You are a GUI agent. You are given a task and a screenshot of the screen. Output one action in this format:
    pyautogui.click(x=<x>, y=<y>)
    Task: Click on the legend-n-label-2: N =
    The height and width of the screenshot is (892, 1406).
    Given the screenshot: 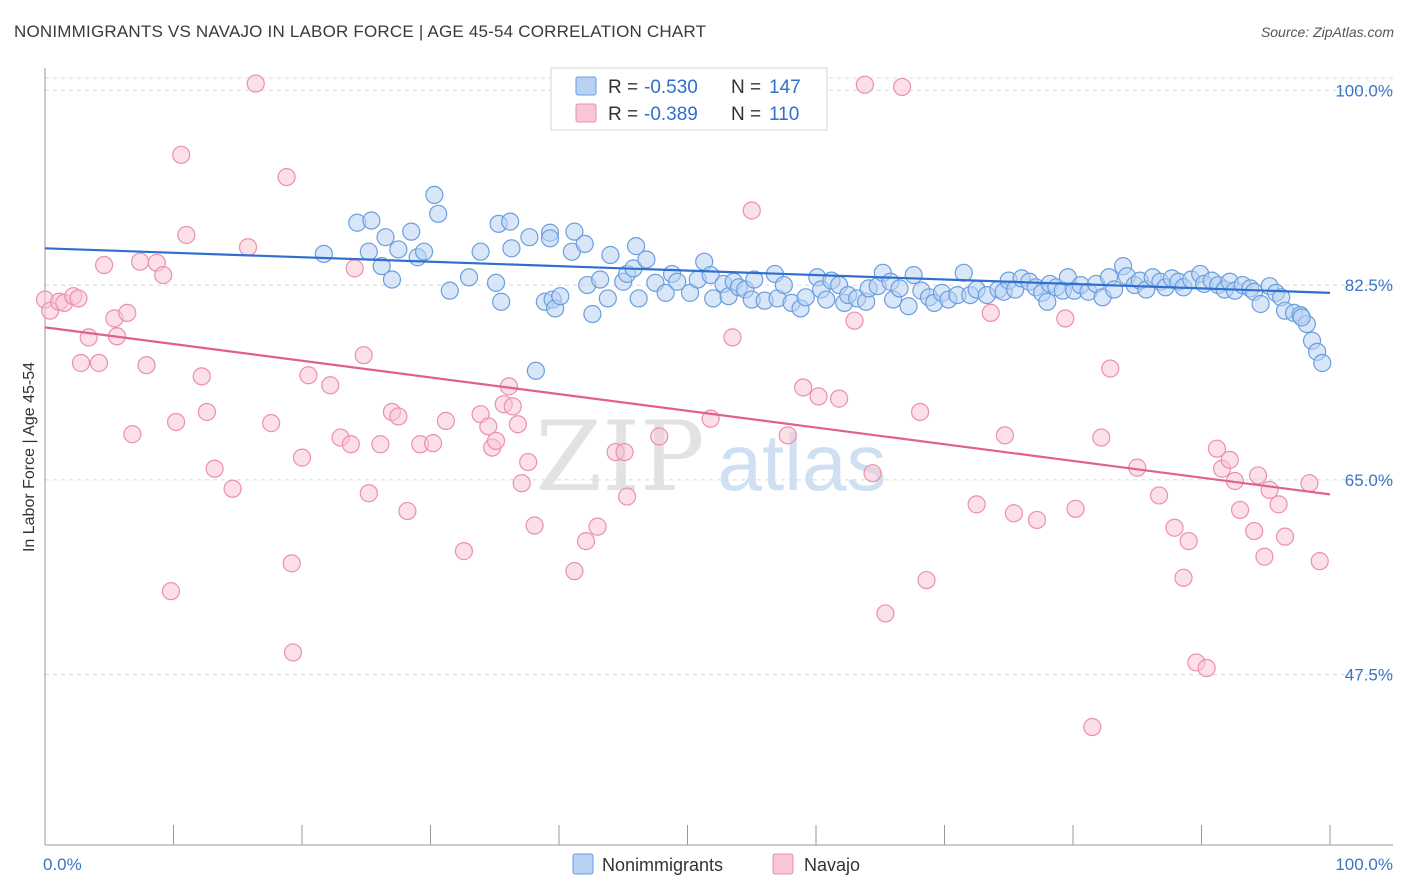 What is the action you would take?
    pyautogui.click(x=746, y=114)
    